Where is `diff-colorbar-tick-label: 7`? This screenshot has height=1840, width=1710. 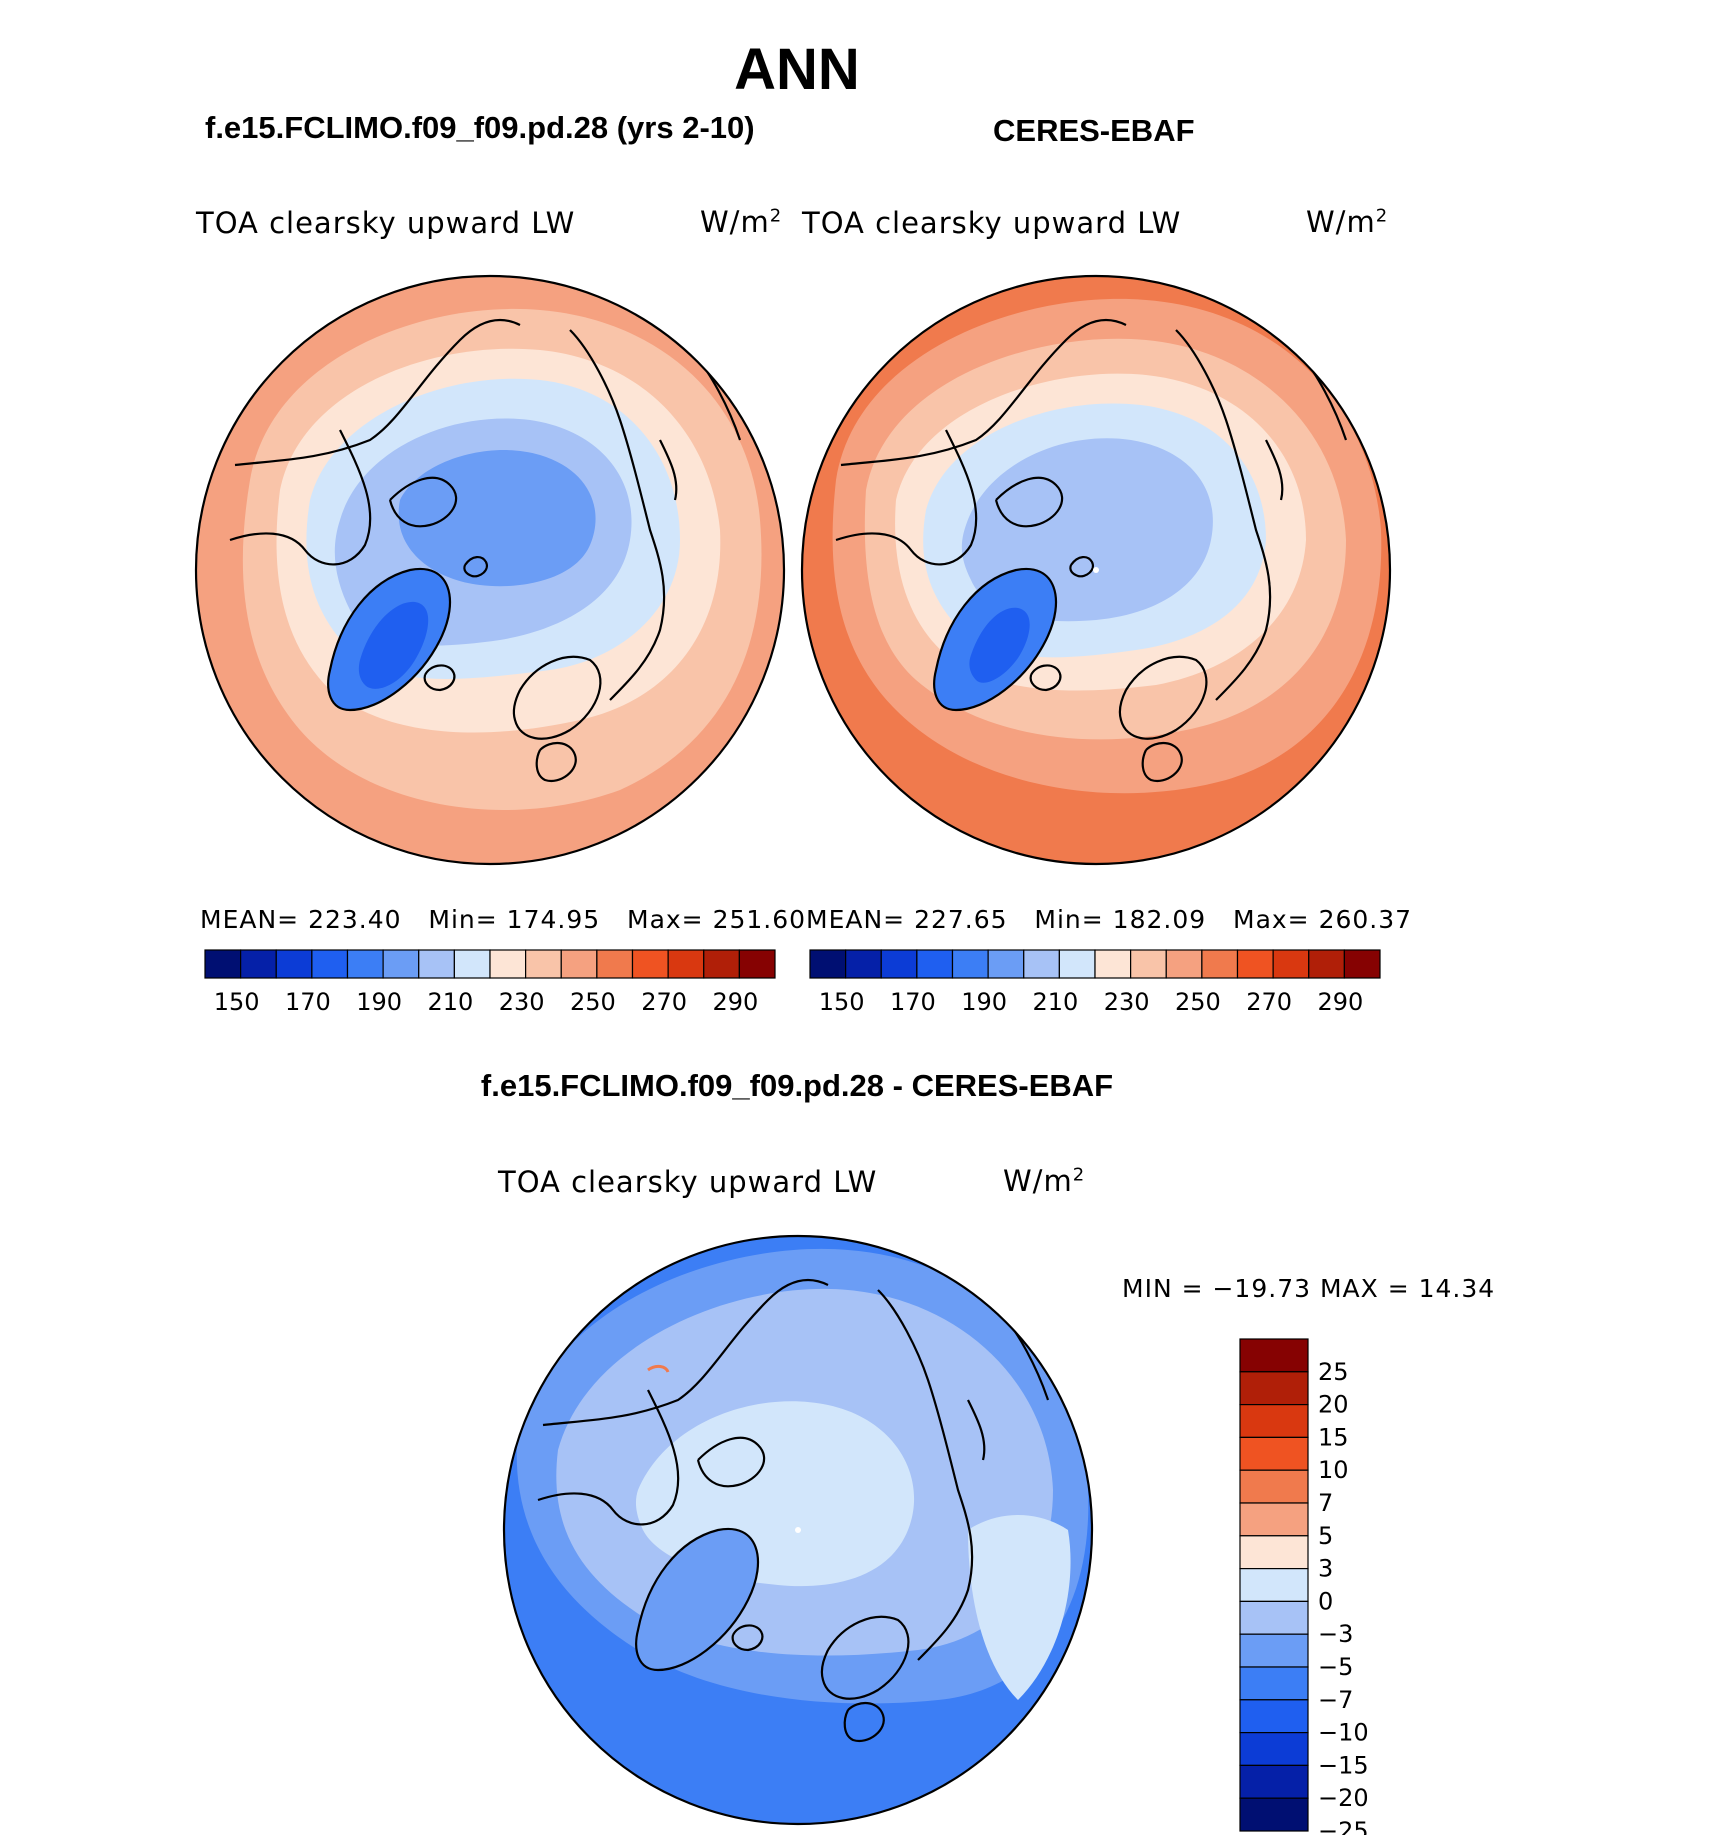 diff-colorbar-tick-label: 7 is located at coordinates (1325, 1503).